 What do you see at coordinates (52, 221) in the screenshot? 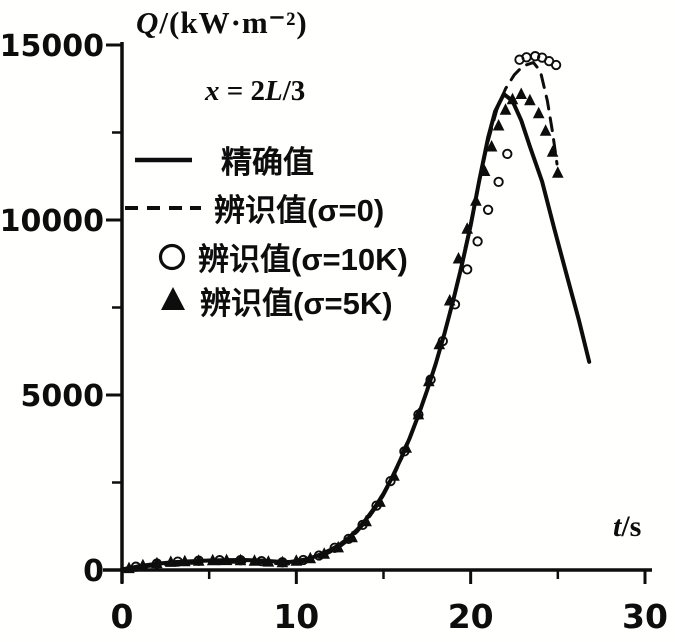
I see `y-tick-label: 10000` at bounding box center [52, 221].